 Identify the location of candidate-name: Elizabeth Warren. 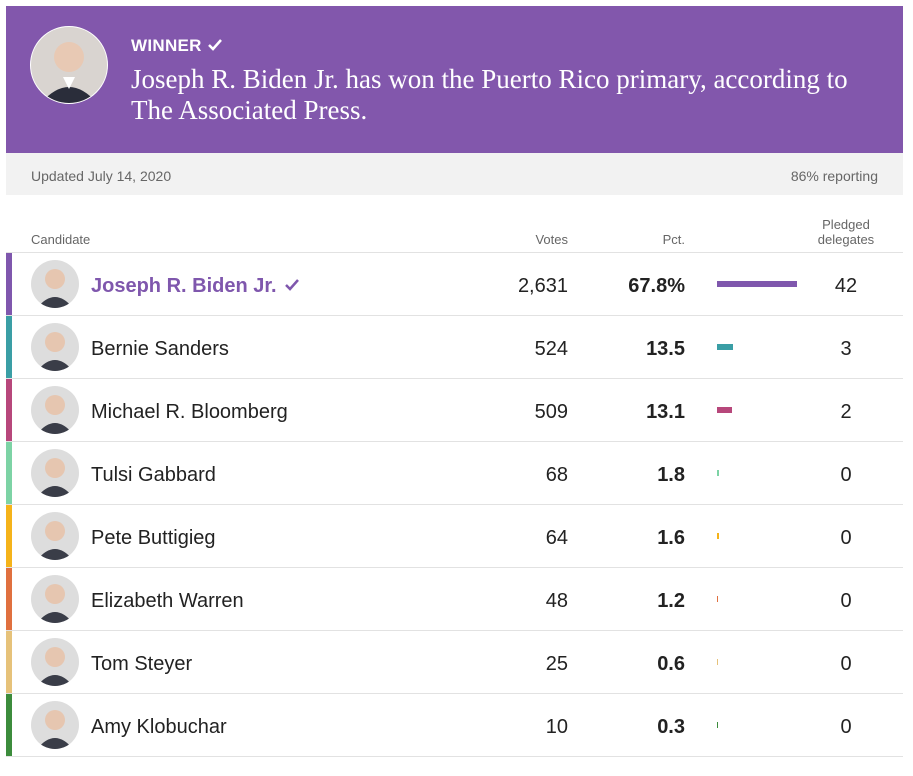
(167, 601).